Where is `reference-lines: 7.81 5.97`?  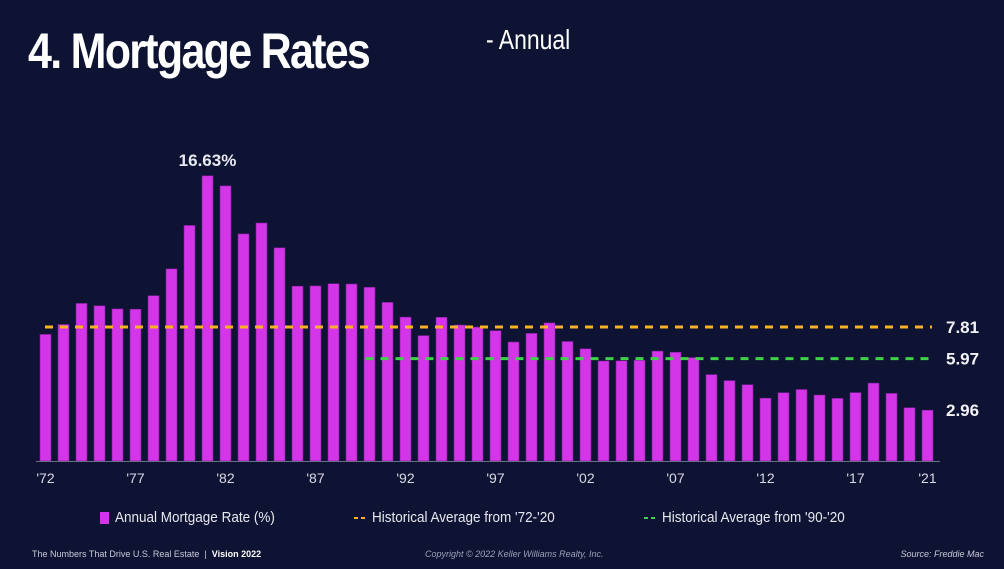 reference-lines: 7.81 5.97 is located at coordinates (512, 343).